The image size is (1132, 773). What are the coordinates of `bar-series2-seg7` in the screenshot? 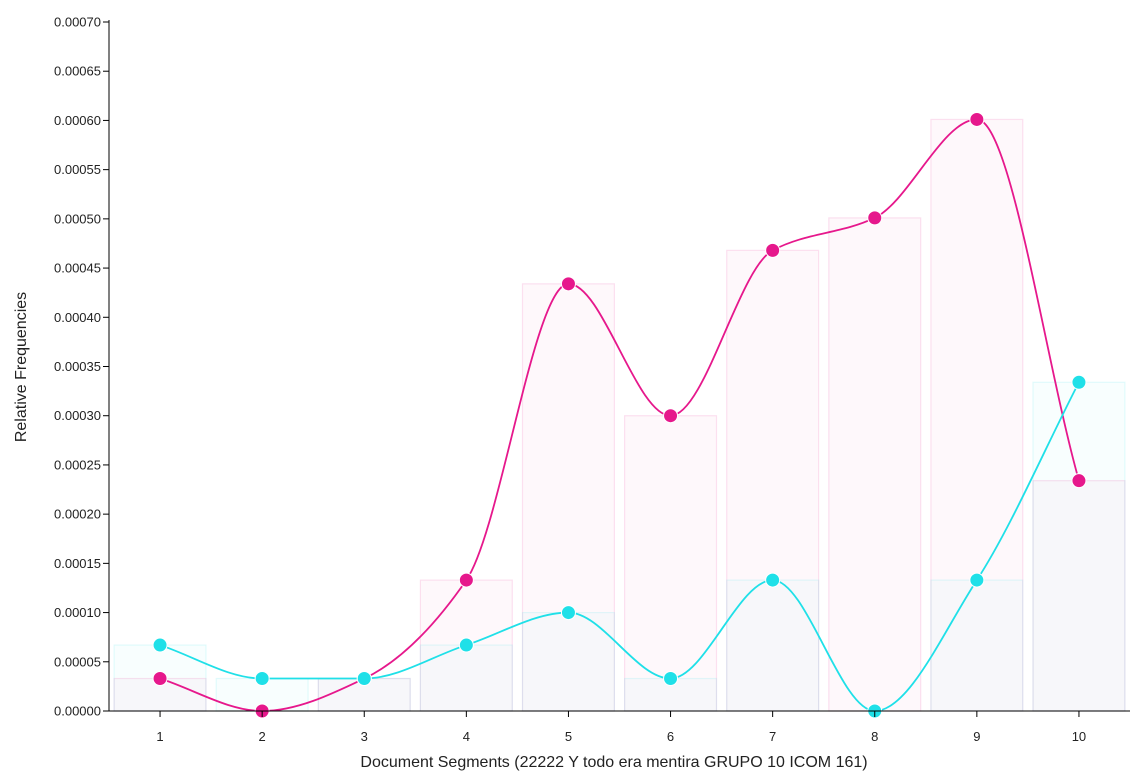 It's located at (773, 645).